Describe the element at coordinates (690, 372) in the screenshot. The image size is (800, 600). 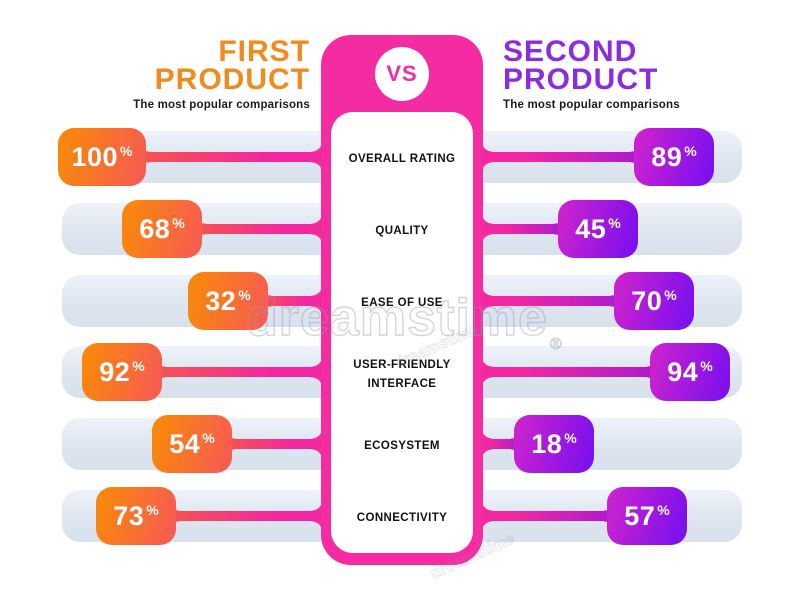
I see `right-value-badge: 94%` at that location.